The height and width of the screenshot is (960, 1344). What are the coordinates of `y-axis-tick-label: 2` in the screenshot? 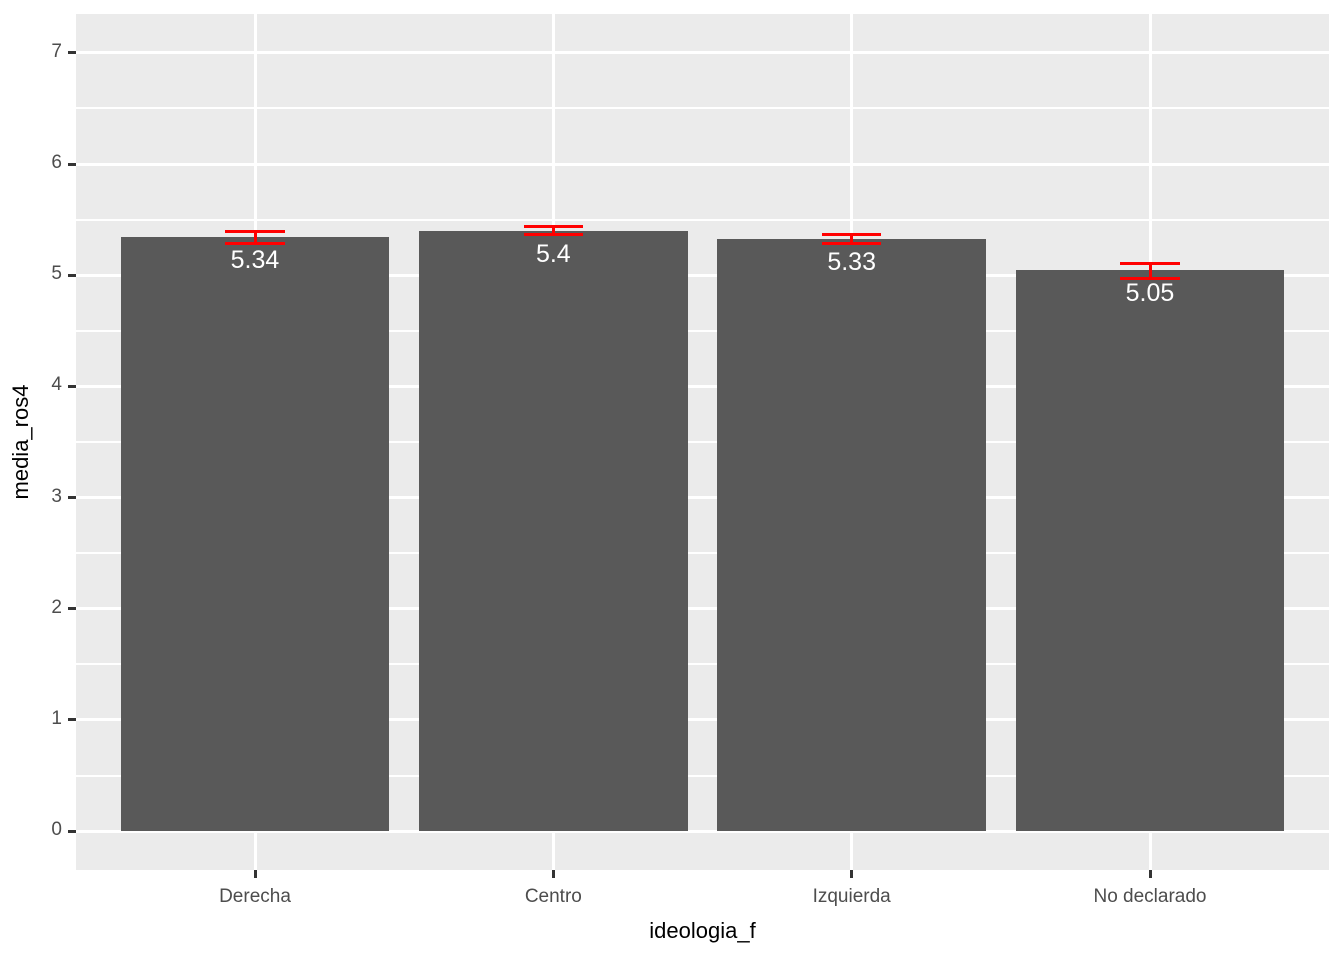 It's located at (56, 607).